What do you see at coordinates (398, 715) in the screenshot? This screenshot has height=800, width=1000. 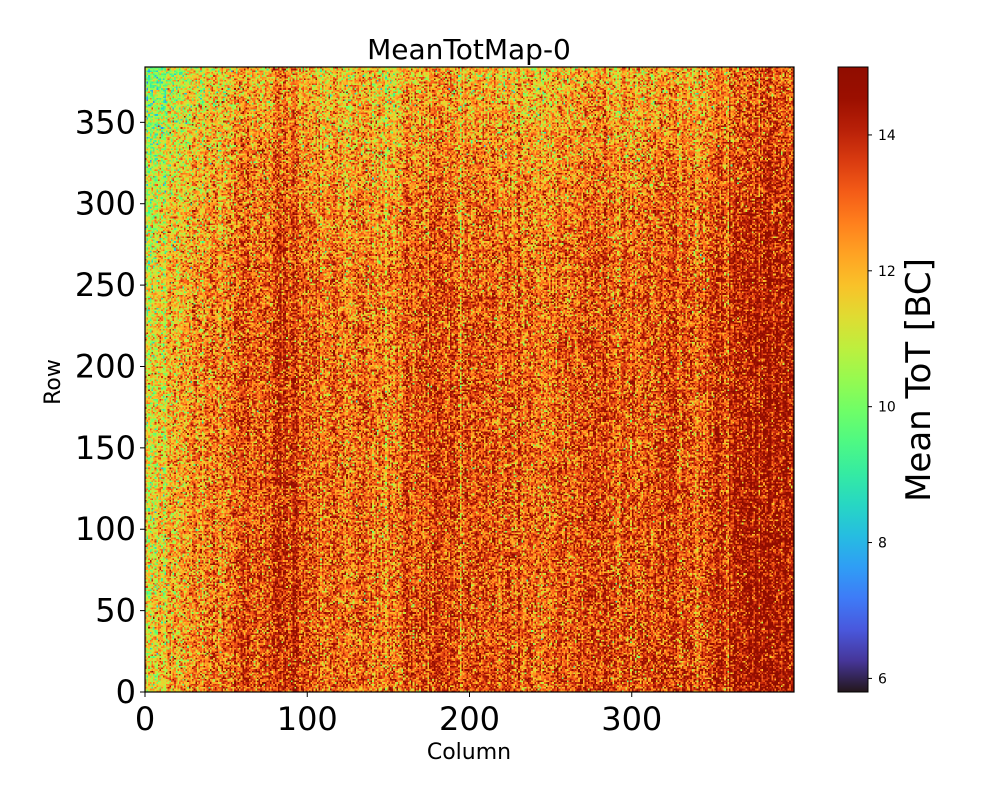 I see `x-axis: 0 100 200 300` at bounding box center [398, 715].